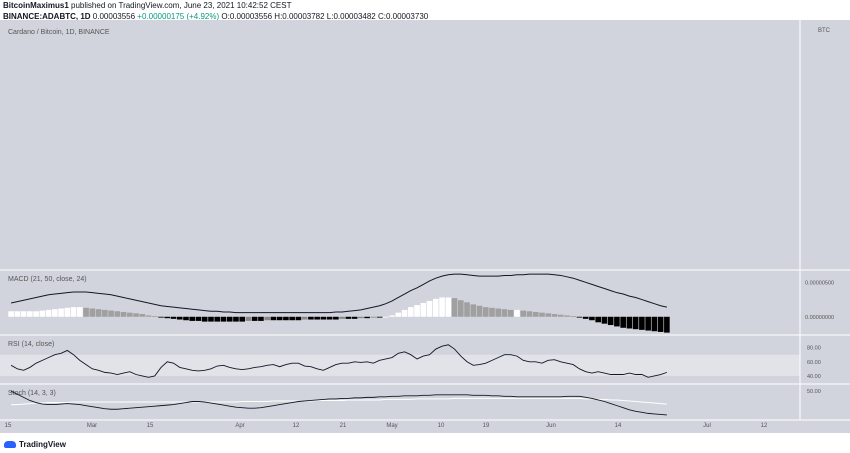 Image resolution: width=850 pixels, height=453 pixels. I want to click on tradingview-logo: TradingView, so click(35, 444).